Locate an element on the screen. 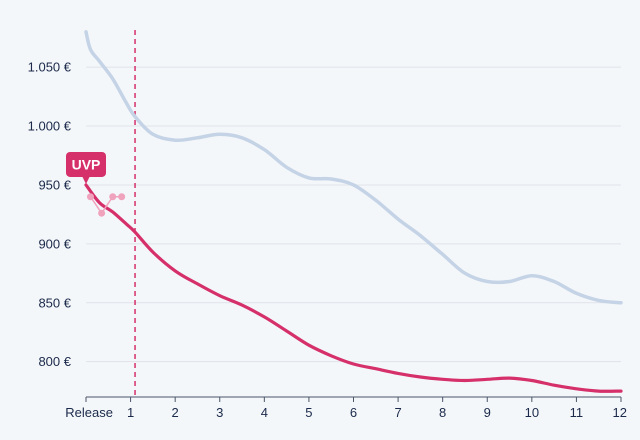  x-tick-label: 8 is located at coordinates (442, 412).